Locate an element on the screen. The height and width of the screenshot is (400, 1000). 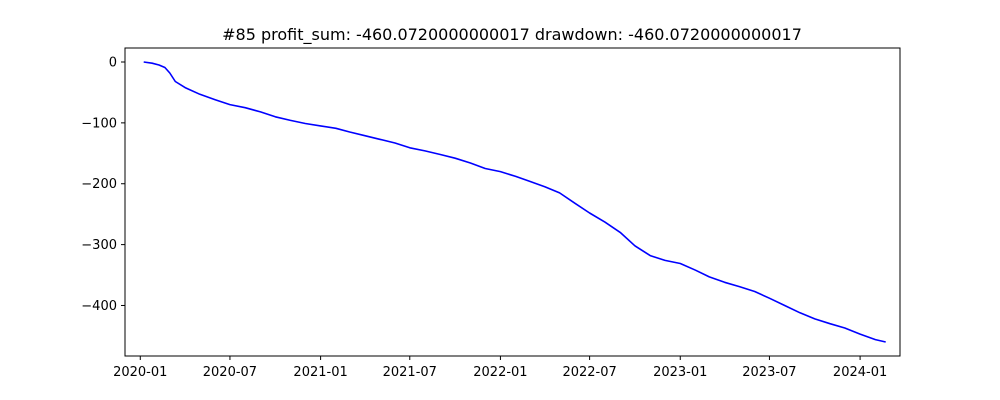
x-tick-label: 2021-07 is located at coordinates (410, 372).